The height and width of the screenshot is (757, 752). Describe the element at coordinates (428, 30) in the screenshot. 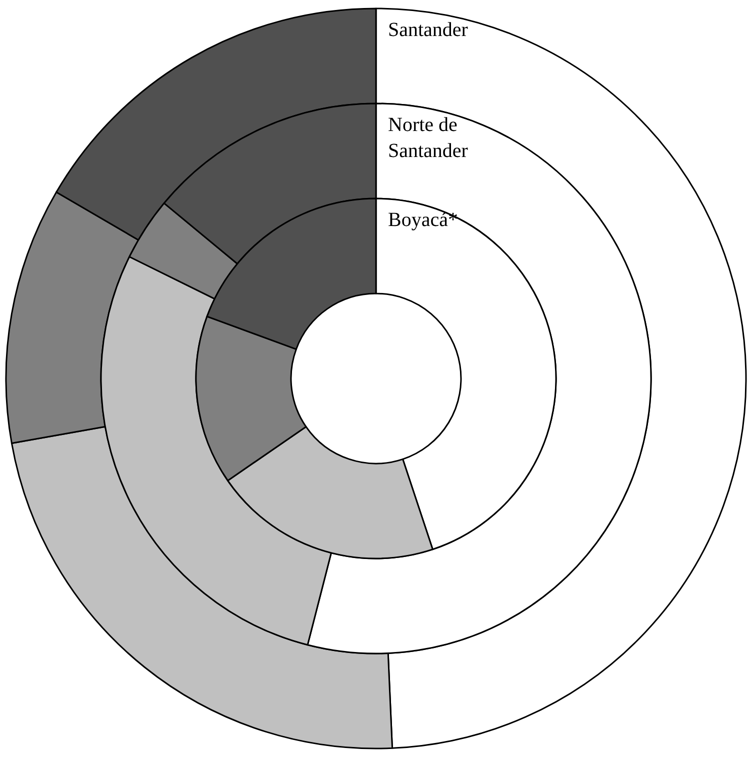

I see `slice-label: Santander` at that location.